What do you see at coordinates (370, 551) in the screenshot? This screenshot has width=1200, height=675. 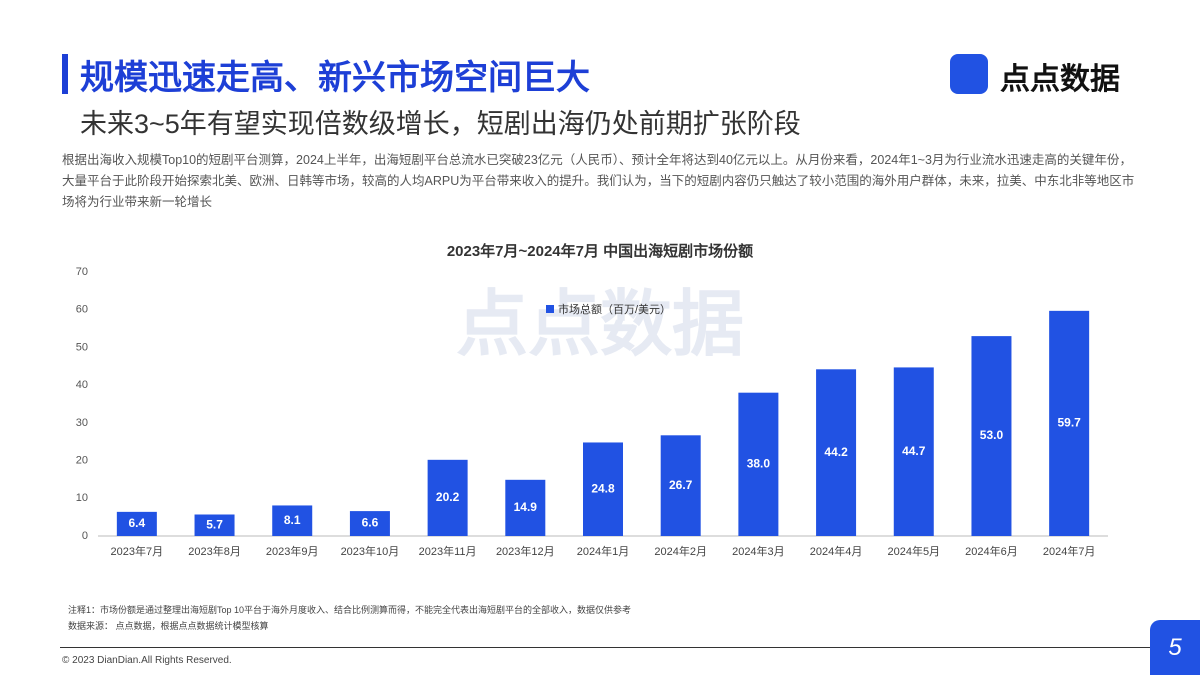 I see `x-tick-label: 2023年10月` at bounding box center [370, 551].